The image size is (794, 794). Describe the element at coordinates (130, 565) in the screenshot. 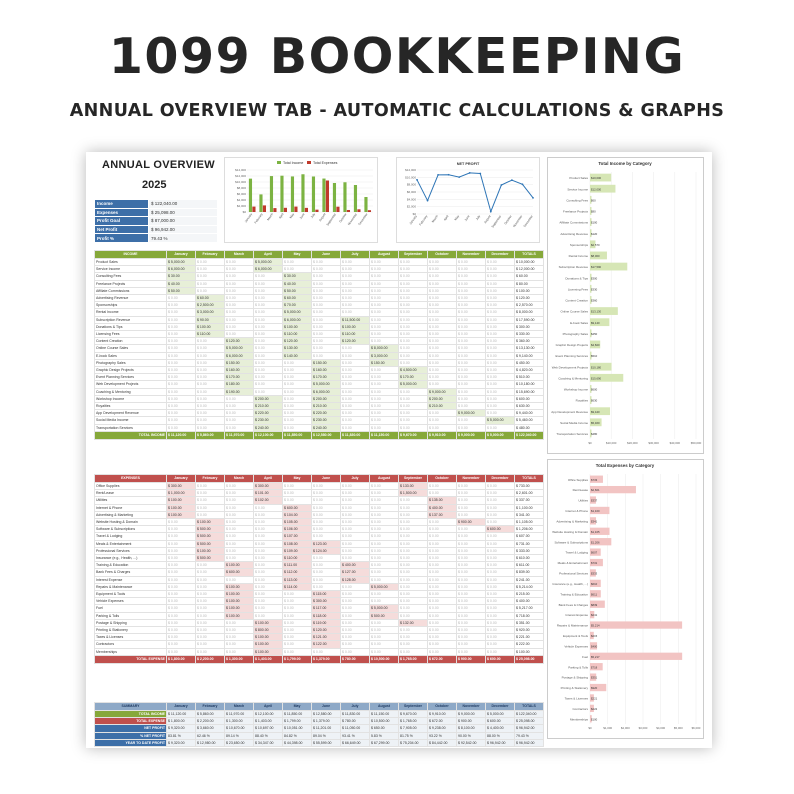

I see `row-category: Training & Education` at that location.